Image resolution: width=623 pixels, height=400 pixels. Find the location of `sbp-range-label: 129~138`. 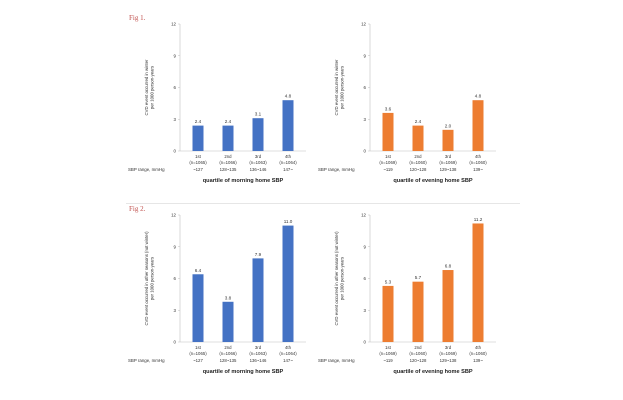

sbp-range-label: 129~138 is located at coordinates (448, 169).